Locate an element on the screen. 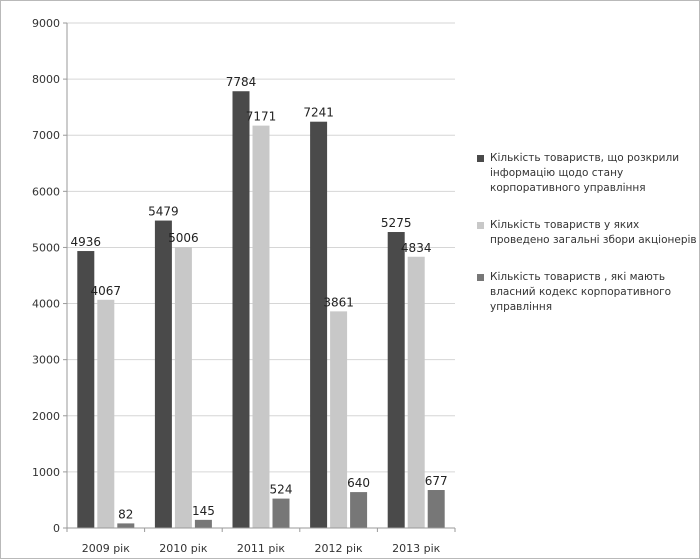  x-tick-label: 2013 рік is located at coordinates (416, 548).